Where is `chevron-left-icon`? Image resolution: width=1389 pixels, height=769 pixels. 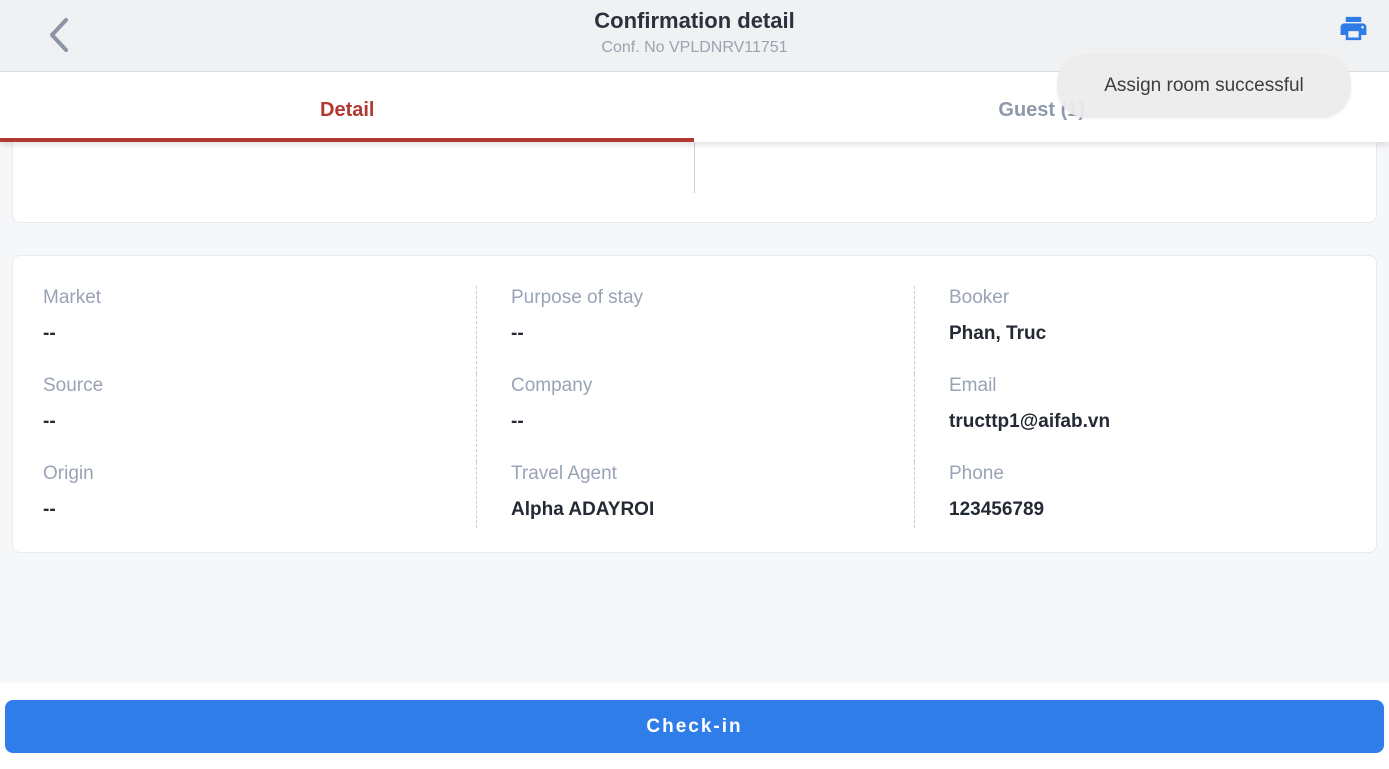
chevron-left-icon is located at coordinates (59, 36).